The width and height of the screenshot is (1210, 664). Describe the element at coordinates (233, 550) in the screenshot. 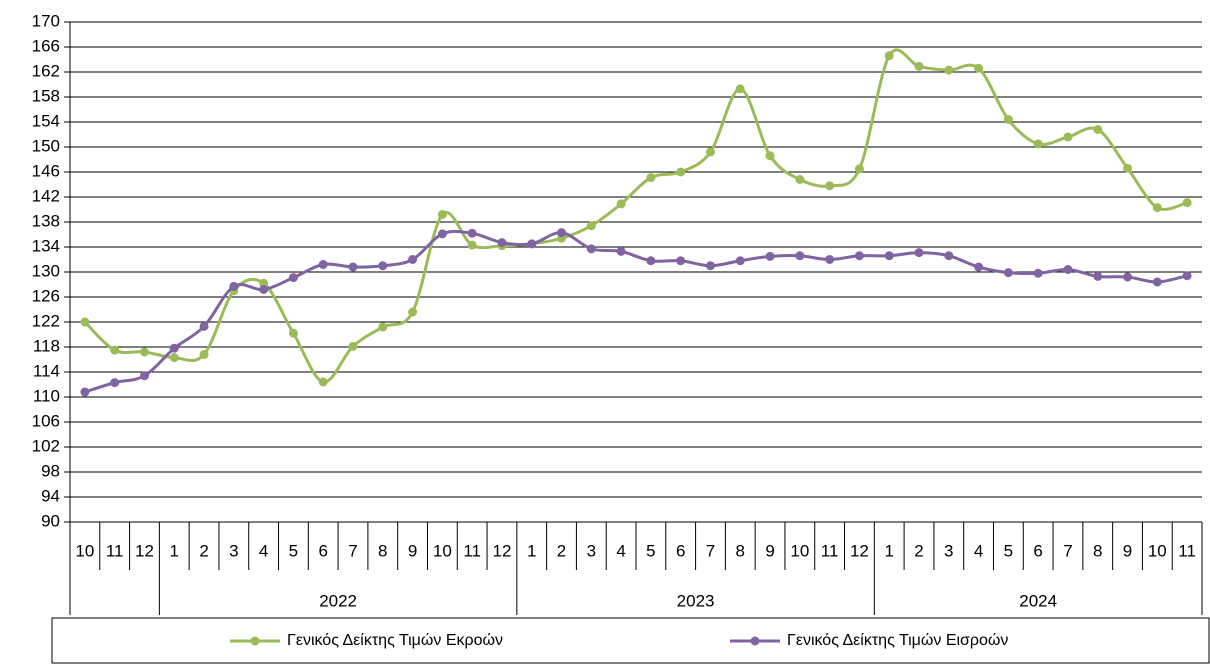

I see `x-tick-label: 3` at that location.